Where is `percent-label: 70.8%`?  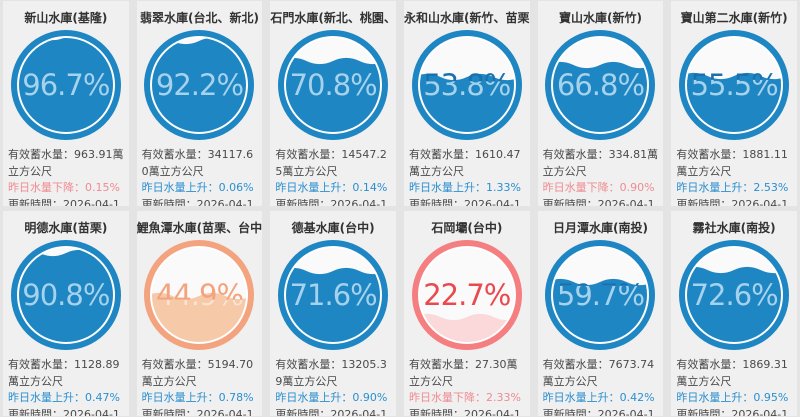
percent-label: 70.8% is located at coordinates (333, 85).